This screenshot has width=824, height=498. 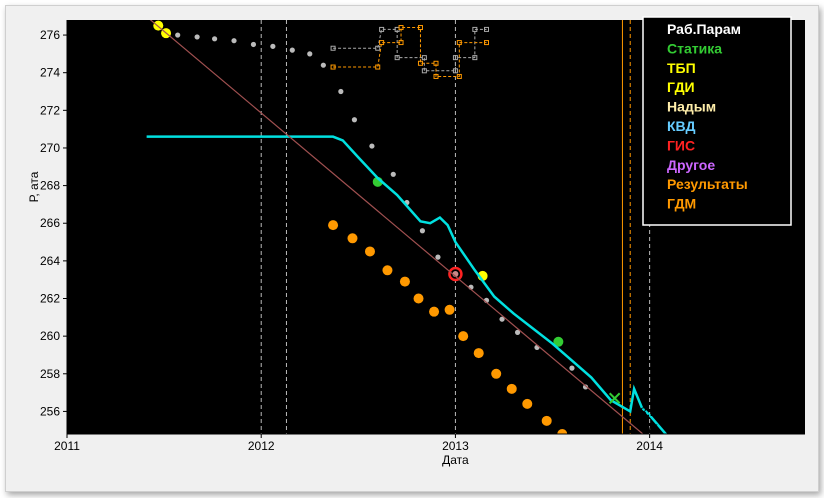 I want to click on y-tick-label: 258, so click(x=50, y=374).